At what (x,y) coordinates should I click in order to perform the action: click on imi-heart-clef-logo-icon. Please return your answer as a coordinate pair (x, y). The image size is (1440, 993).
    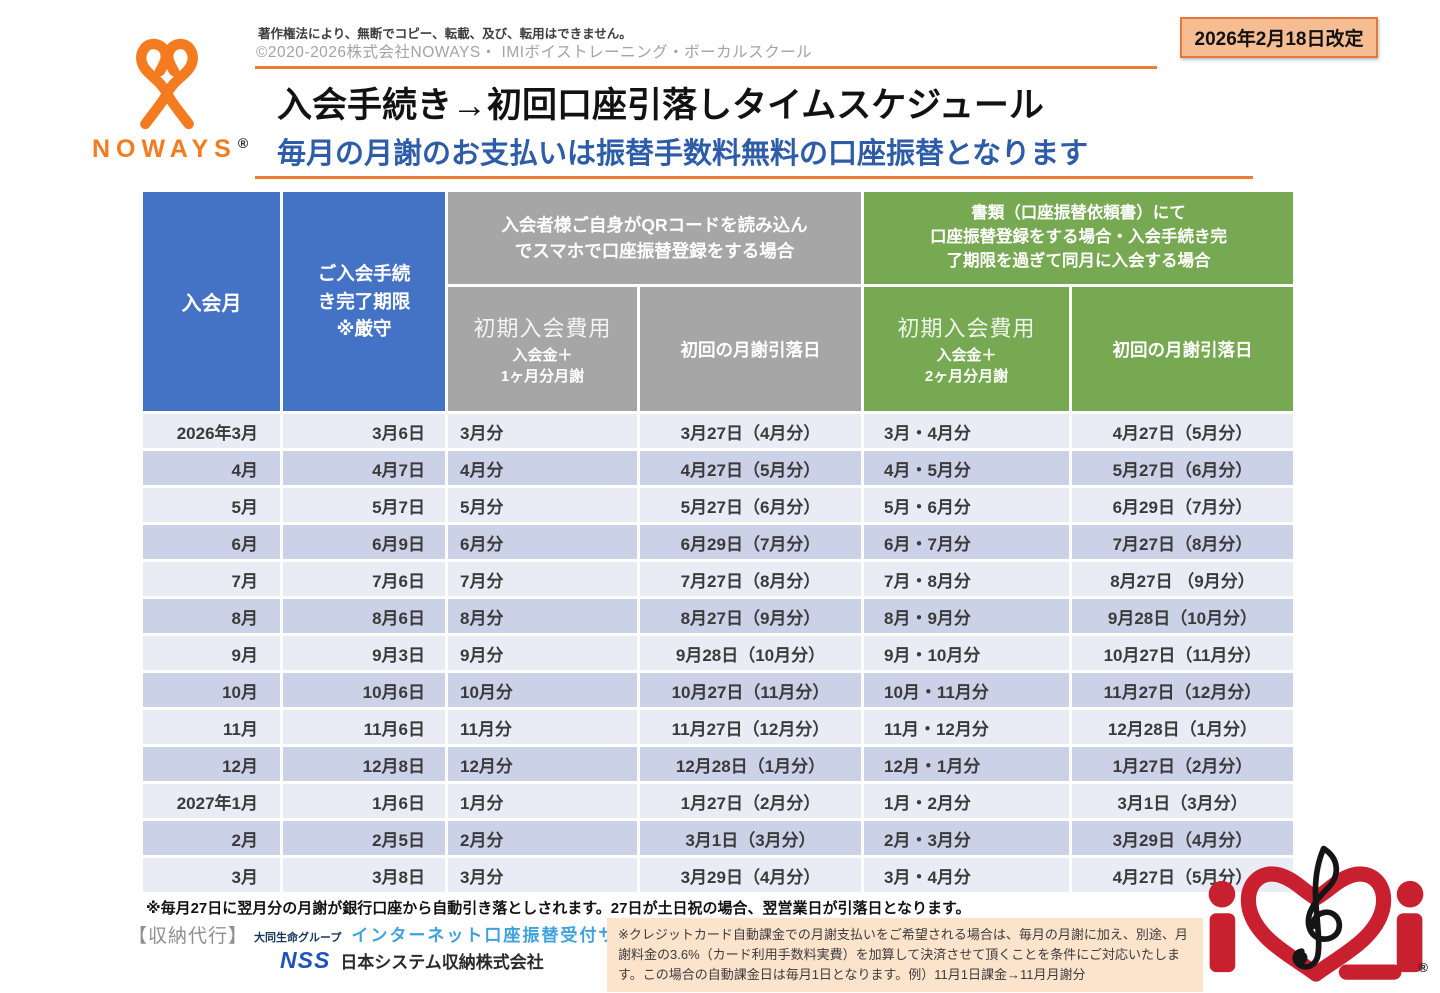
    Looking at the image, I should click on (1316, 913).